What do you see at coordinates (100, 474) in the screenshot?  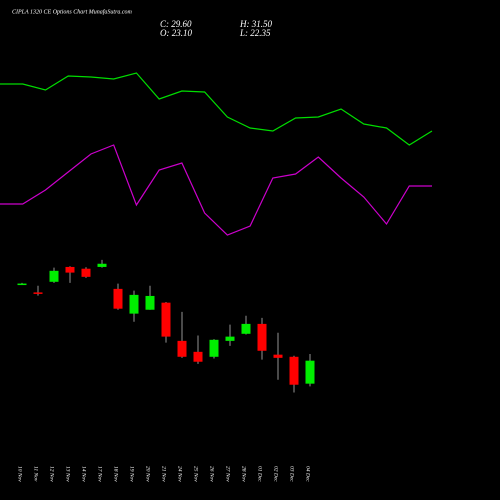 I see `x-tick-label: 17 Nov` at bounding box center [100, 474].